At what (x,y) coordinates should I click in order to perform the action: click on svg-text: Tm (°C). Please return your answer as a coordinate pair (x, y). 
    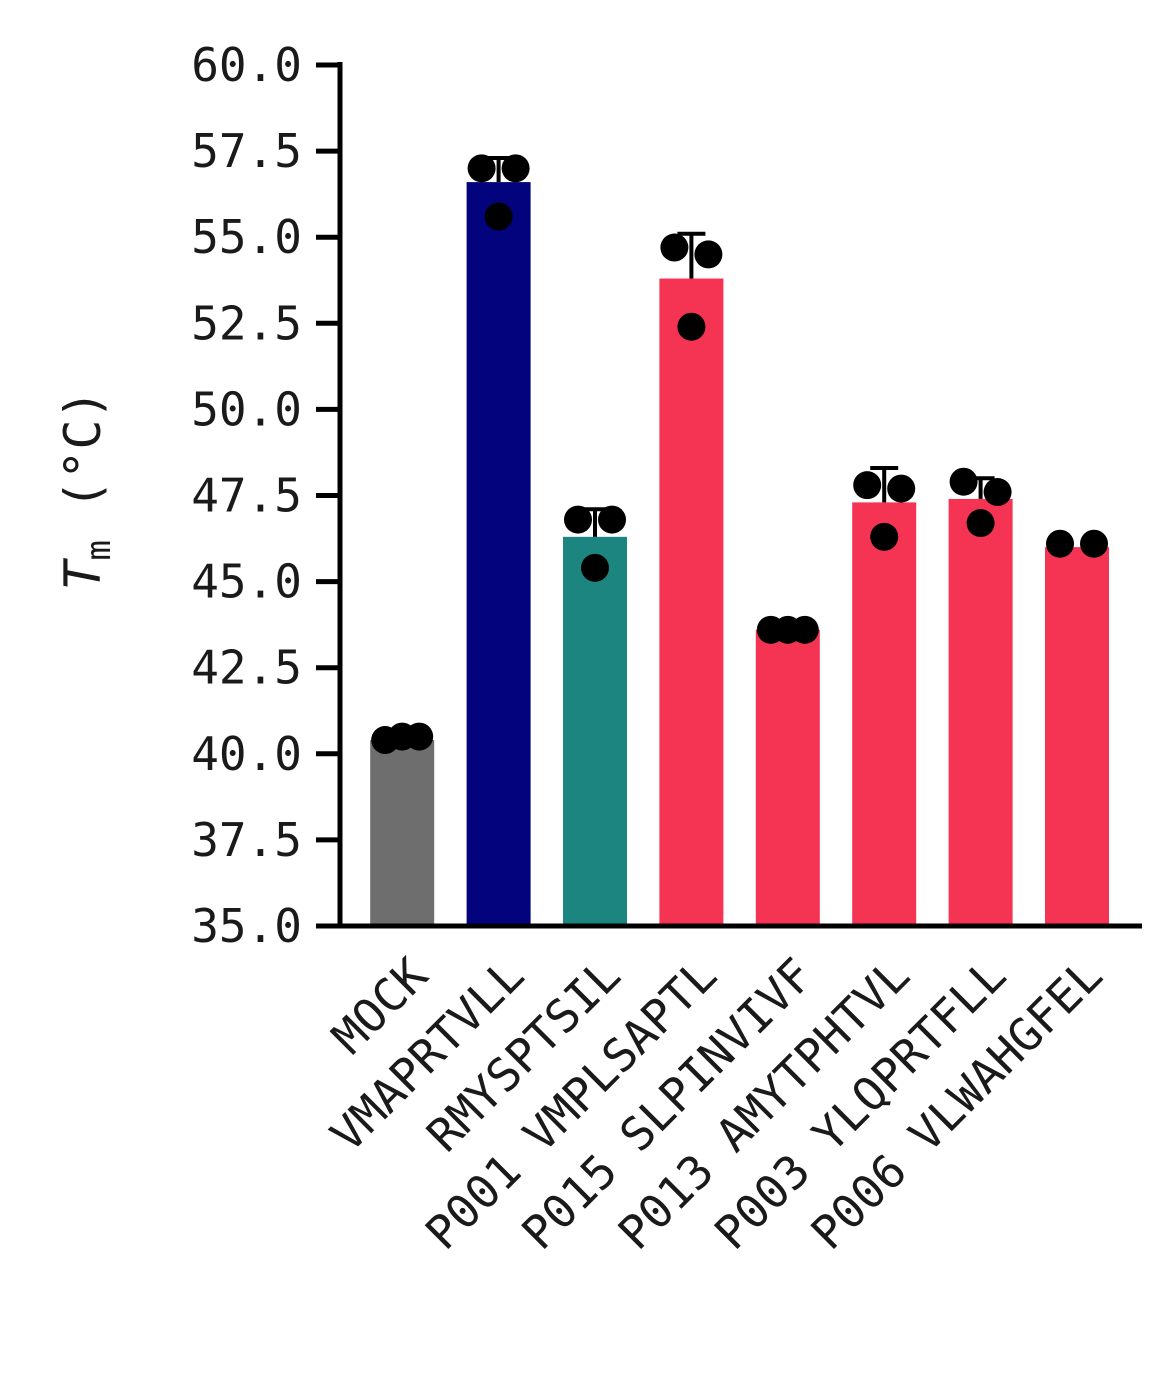
    Looking at the image, I should click on (86, 489).